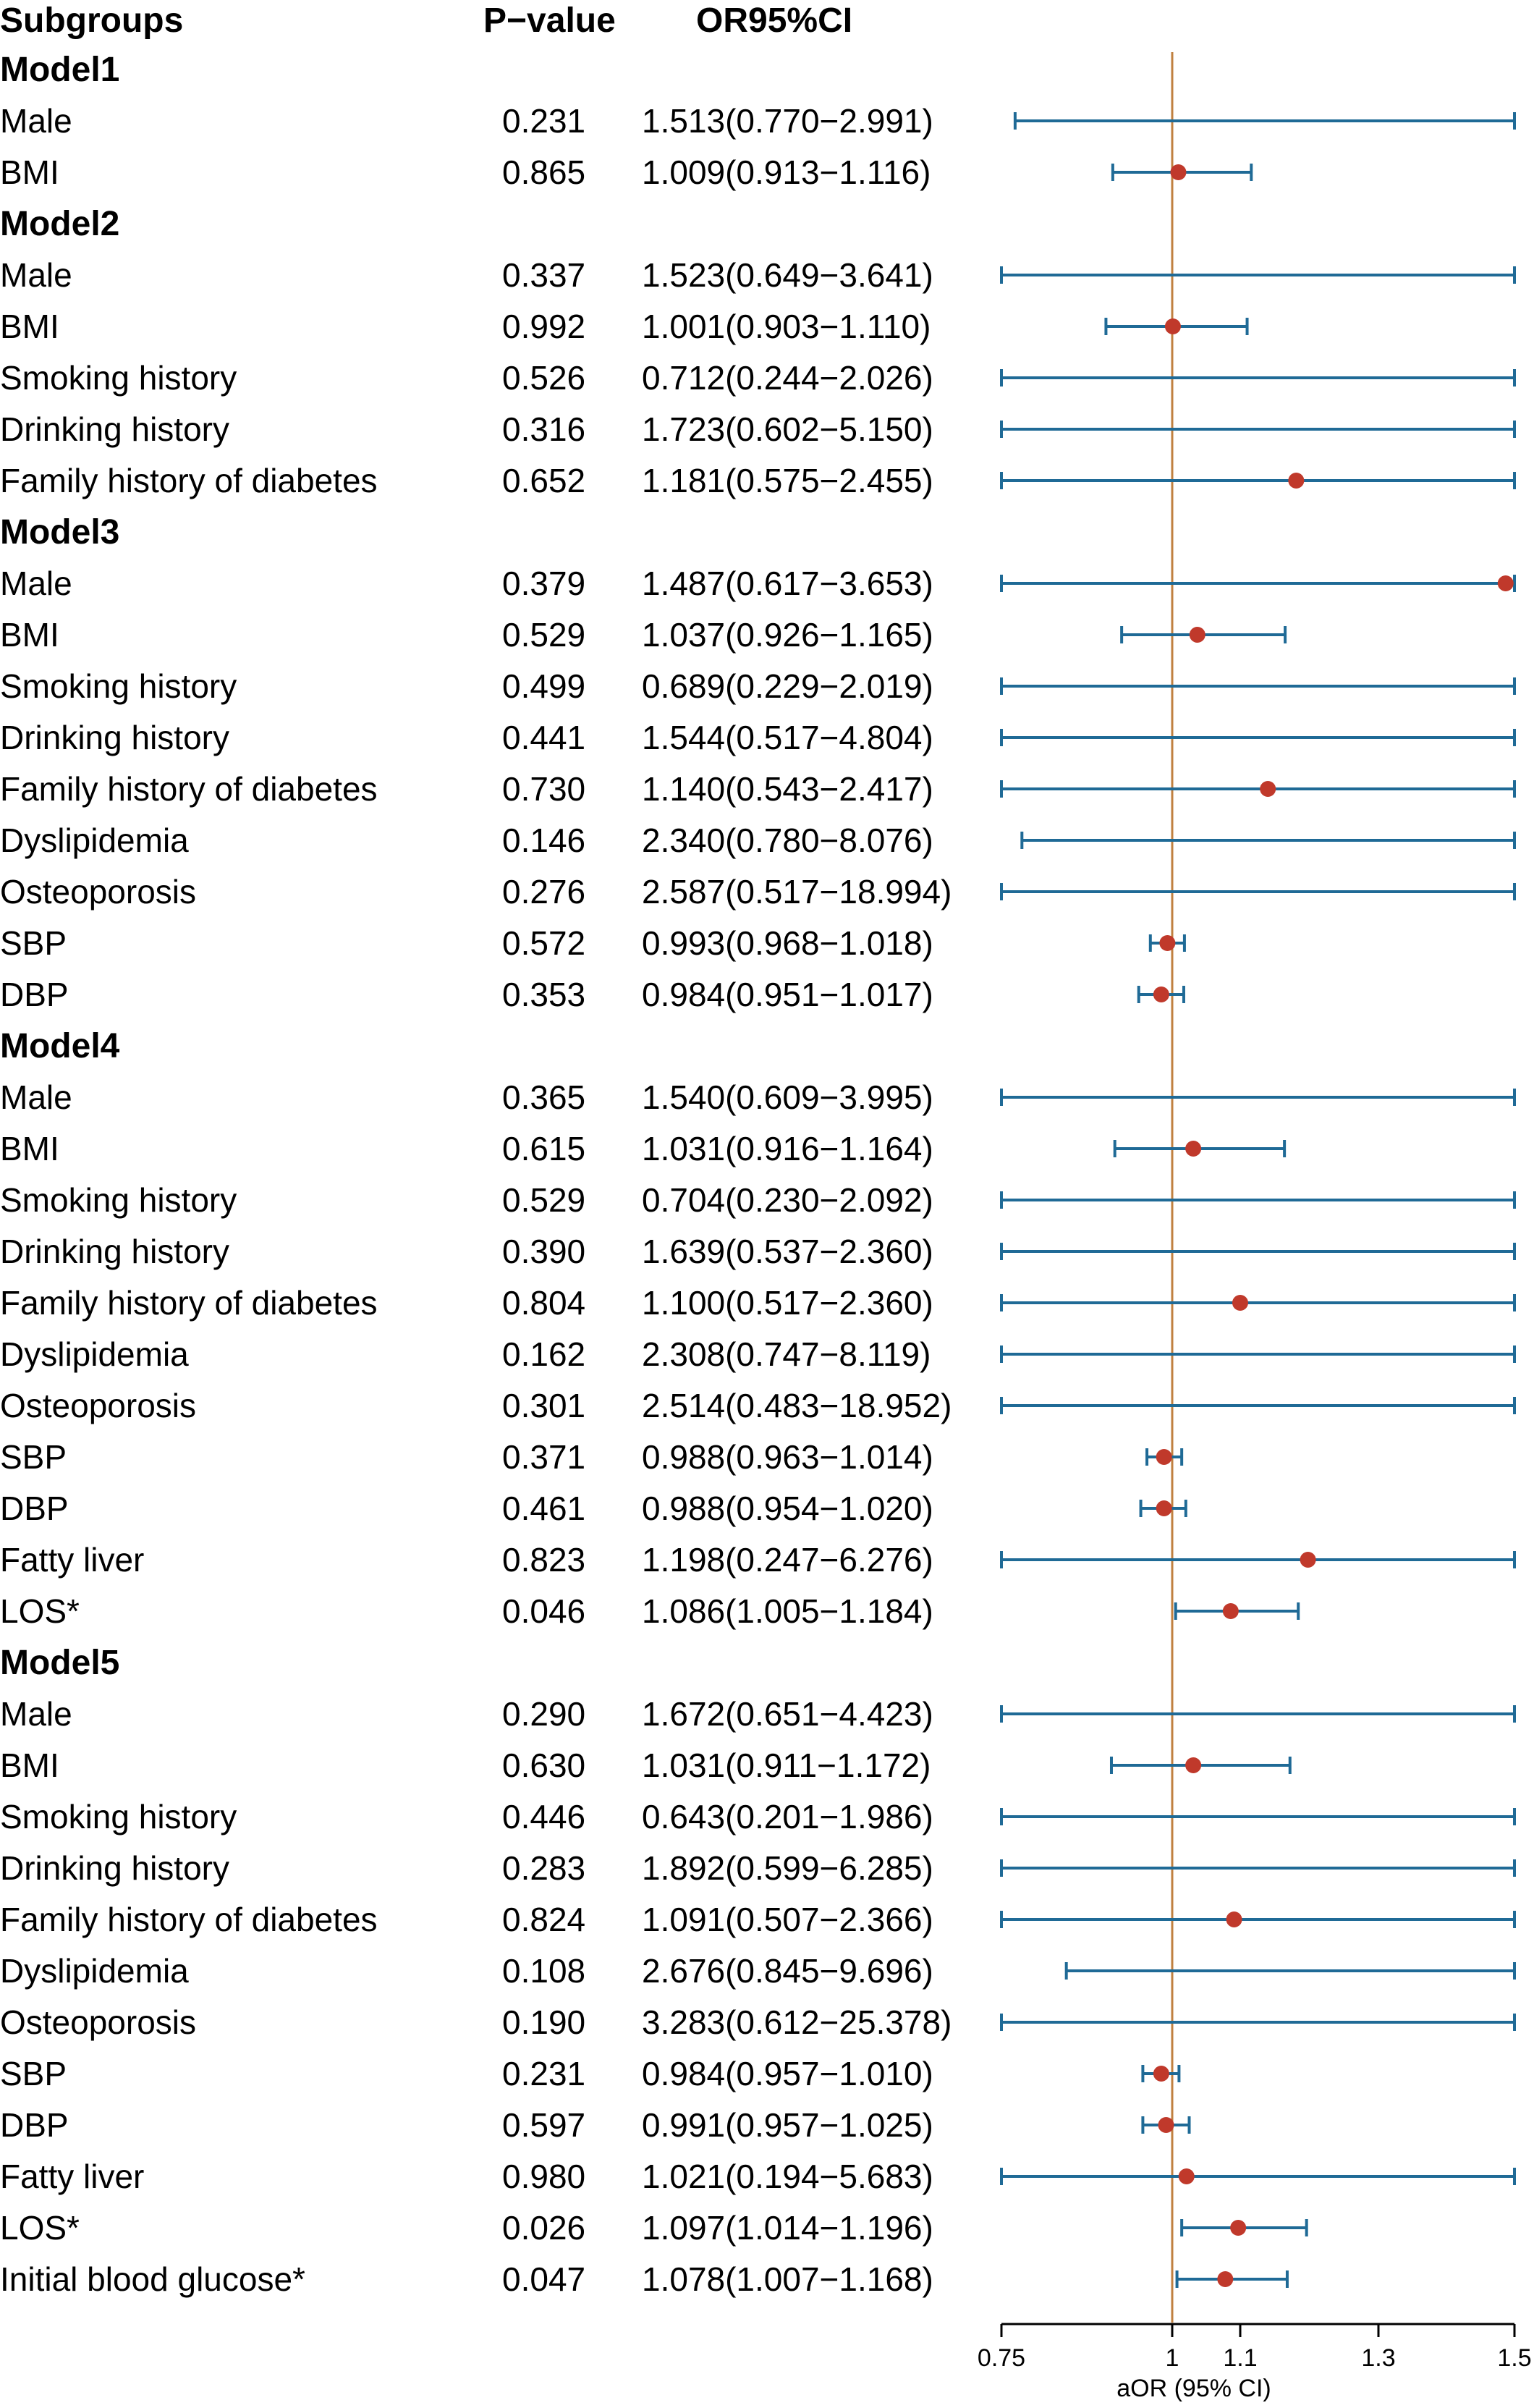 The height and width of the screenshot is (2408, 1534). I want to click on or-ci-text: 1.021(0.194−5.683), so click(787, 2176).